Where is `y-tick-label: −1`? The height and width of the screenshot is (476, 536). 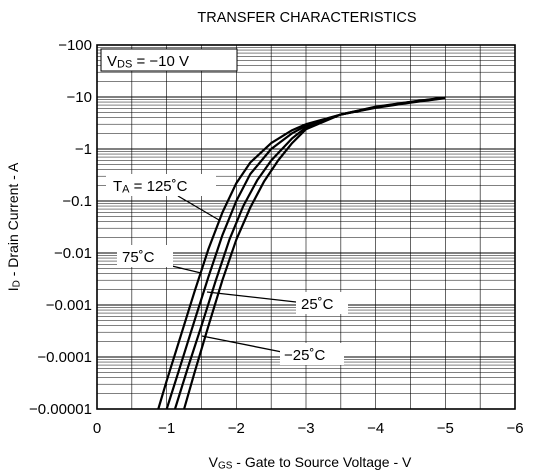 y-tick-label: −1 is located at coordinates (83, 149).